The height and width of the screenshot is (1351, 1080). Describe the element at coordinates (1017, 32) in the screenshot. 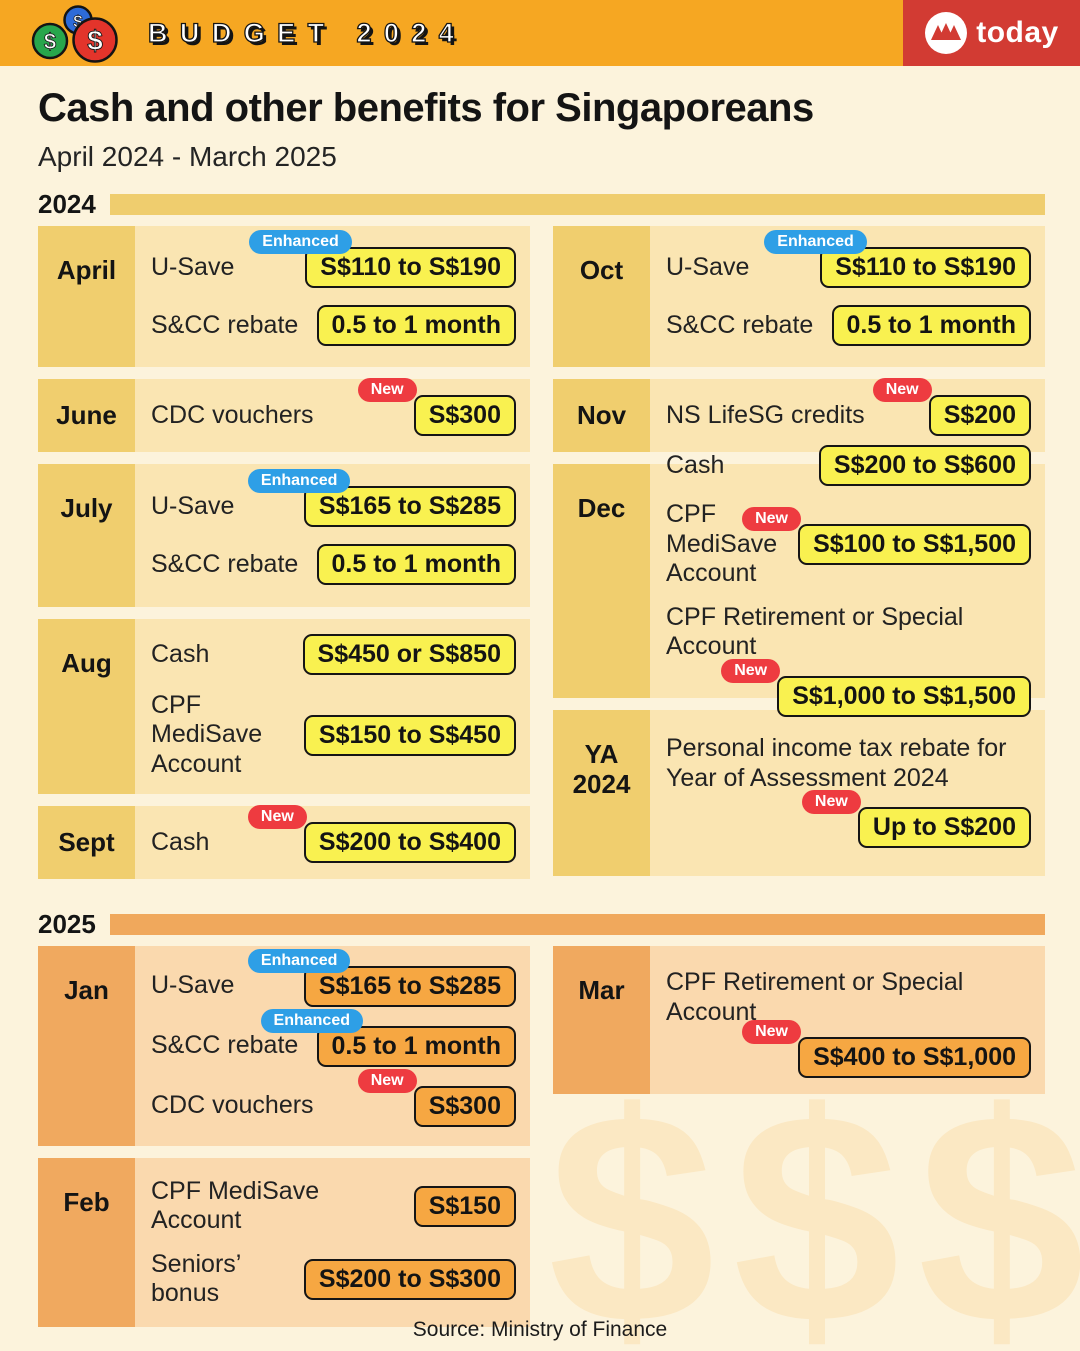

I see `today-logo-text: today` at that location.